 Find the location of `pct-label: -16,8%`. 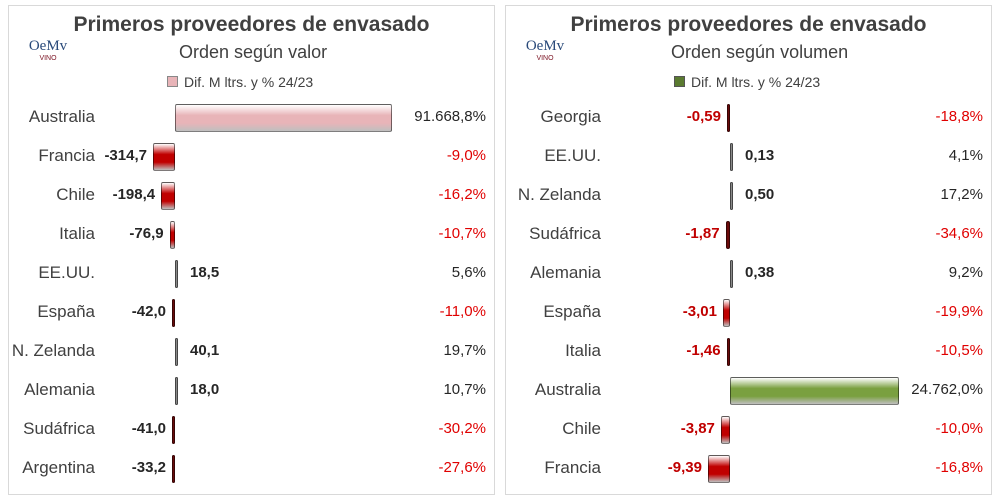

pct-label: -16,8% is located at coordinates (959, 467).